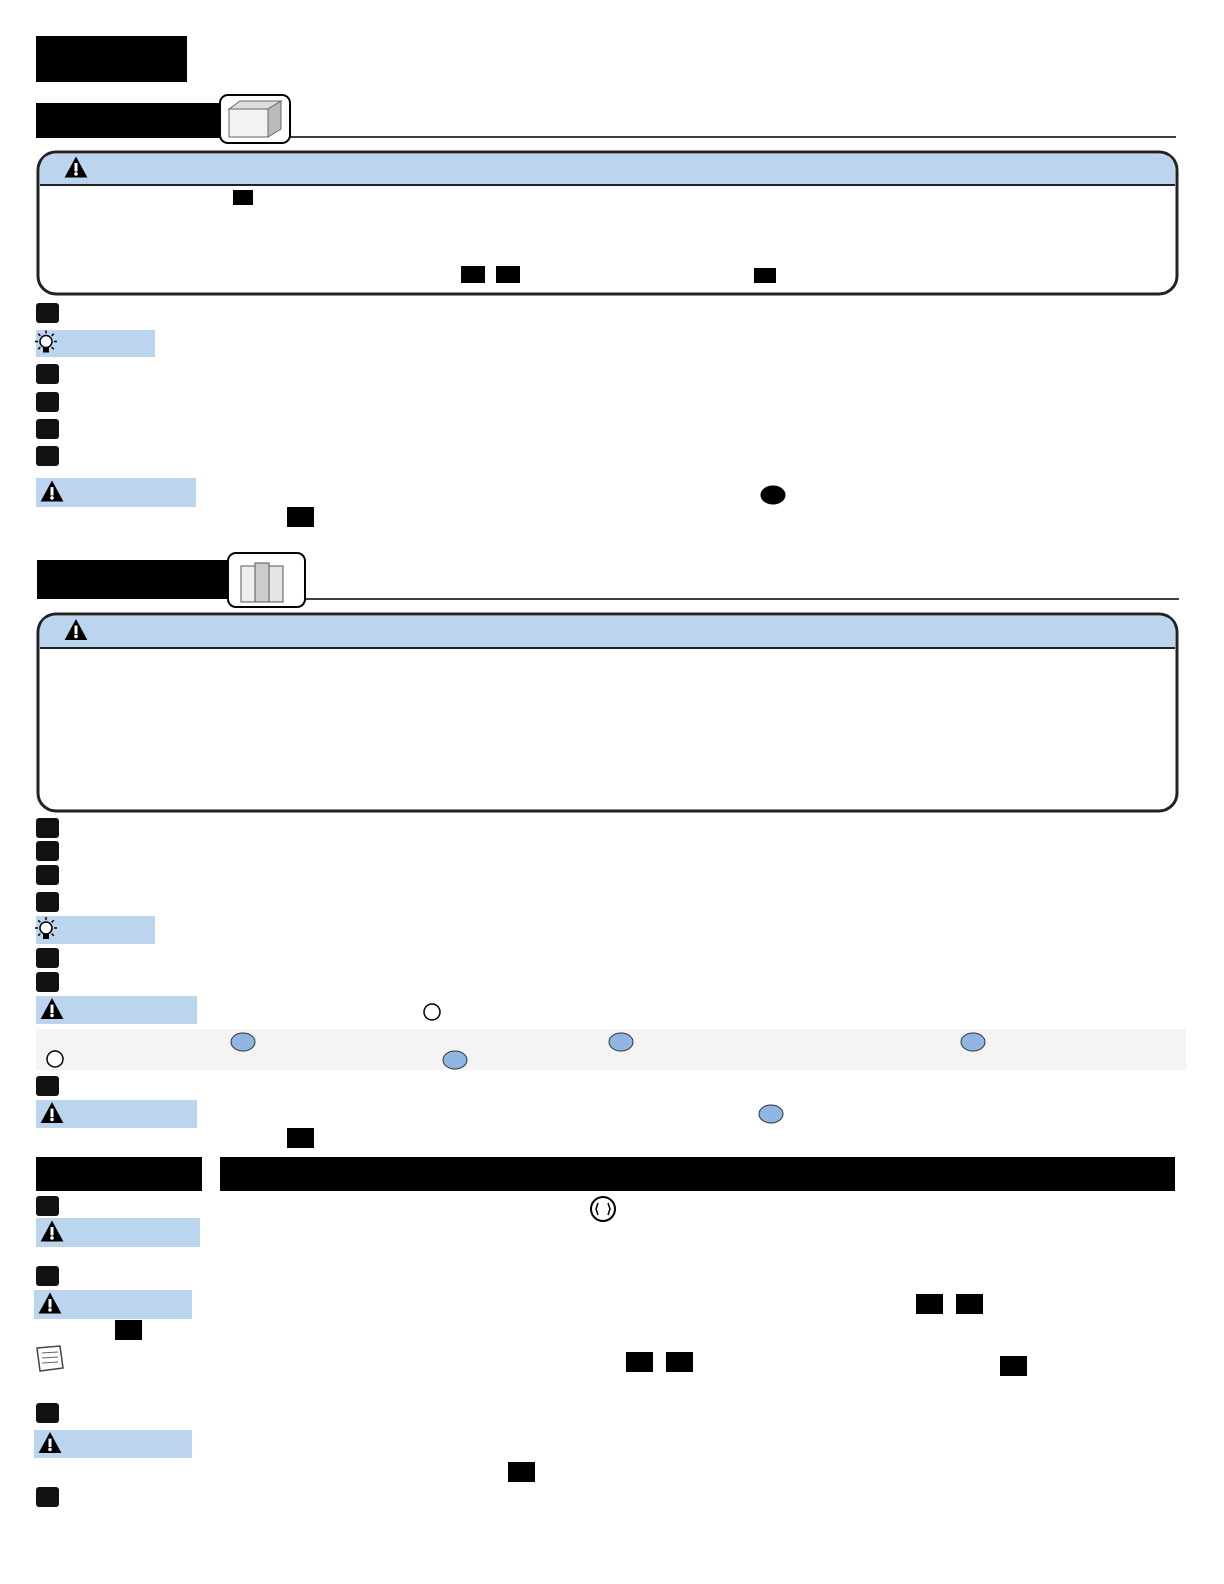  I want to click on panel-icon-c, so click(276, 584).